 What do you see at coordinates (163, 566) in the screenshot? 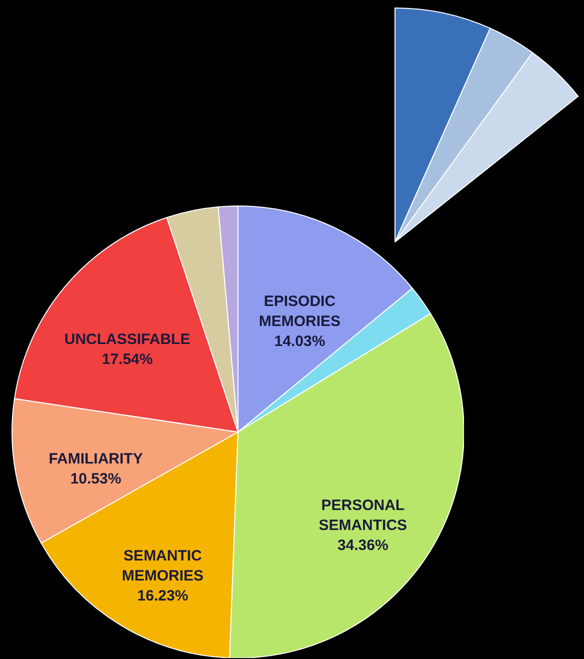
I see `slice-label: SEMANTIC MEMORIES` at bounding box center [163, 566].